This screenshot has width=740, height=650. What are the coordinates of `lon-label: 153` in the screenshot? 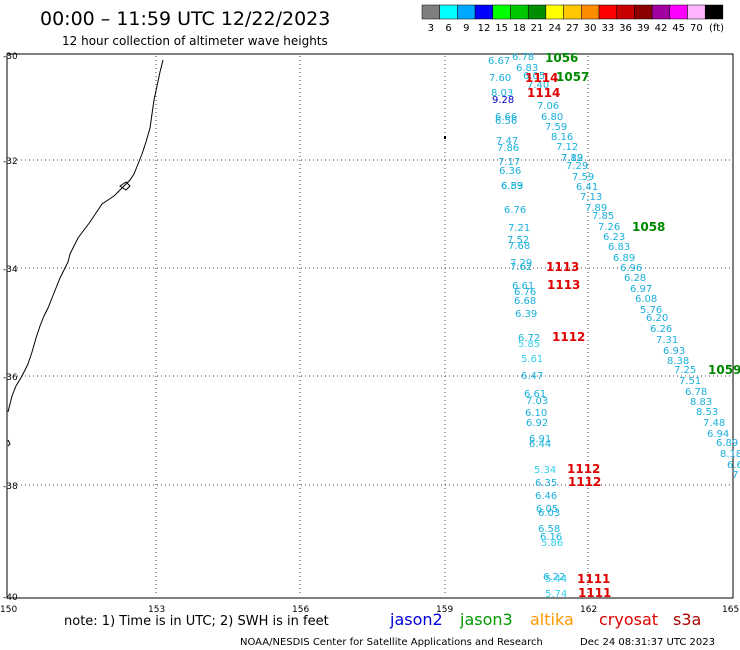 It's located at (156, 610).